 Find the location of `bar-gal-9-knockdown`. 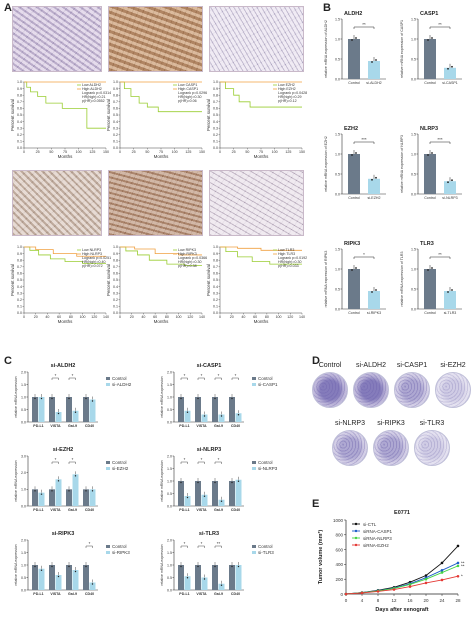

bar-gal-9-knockdown is located at coordinates (75, 580).